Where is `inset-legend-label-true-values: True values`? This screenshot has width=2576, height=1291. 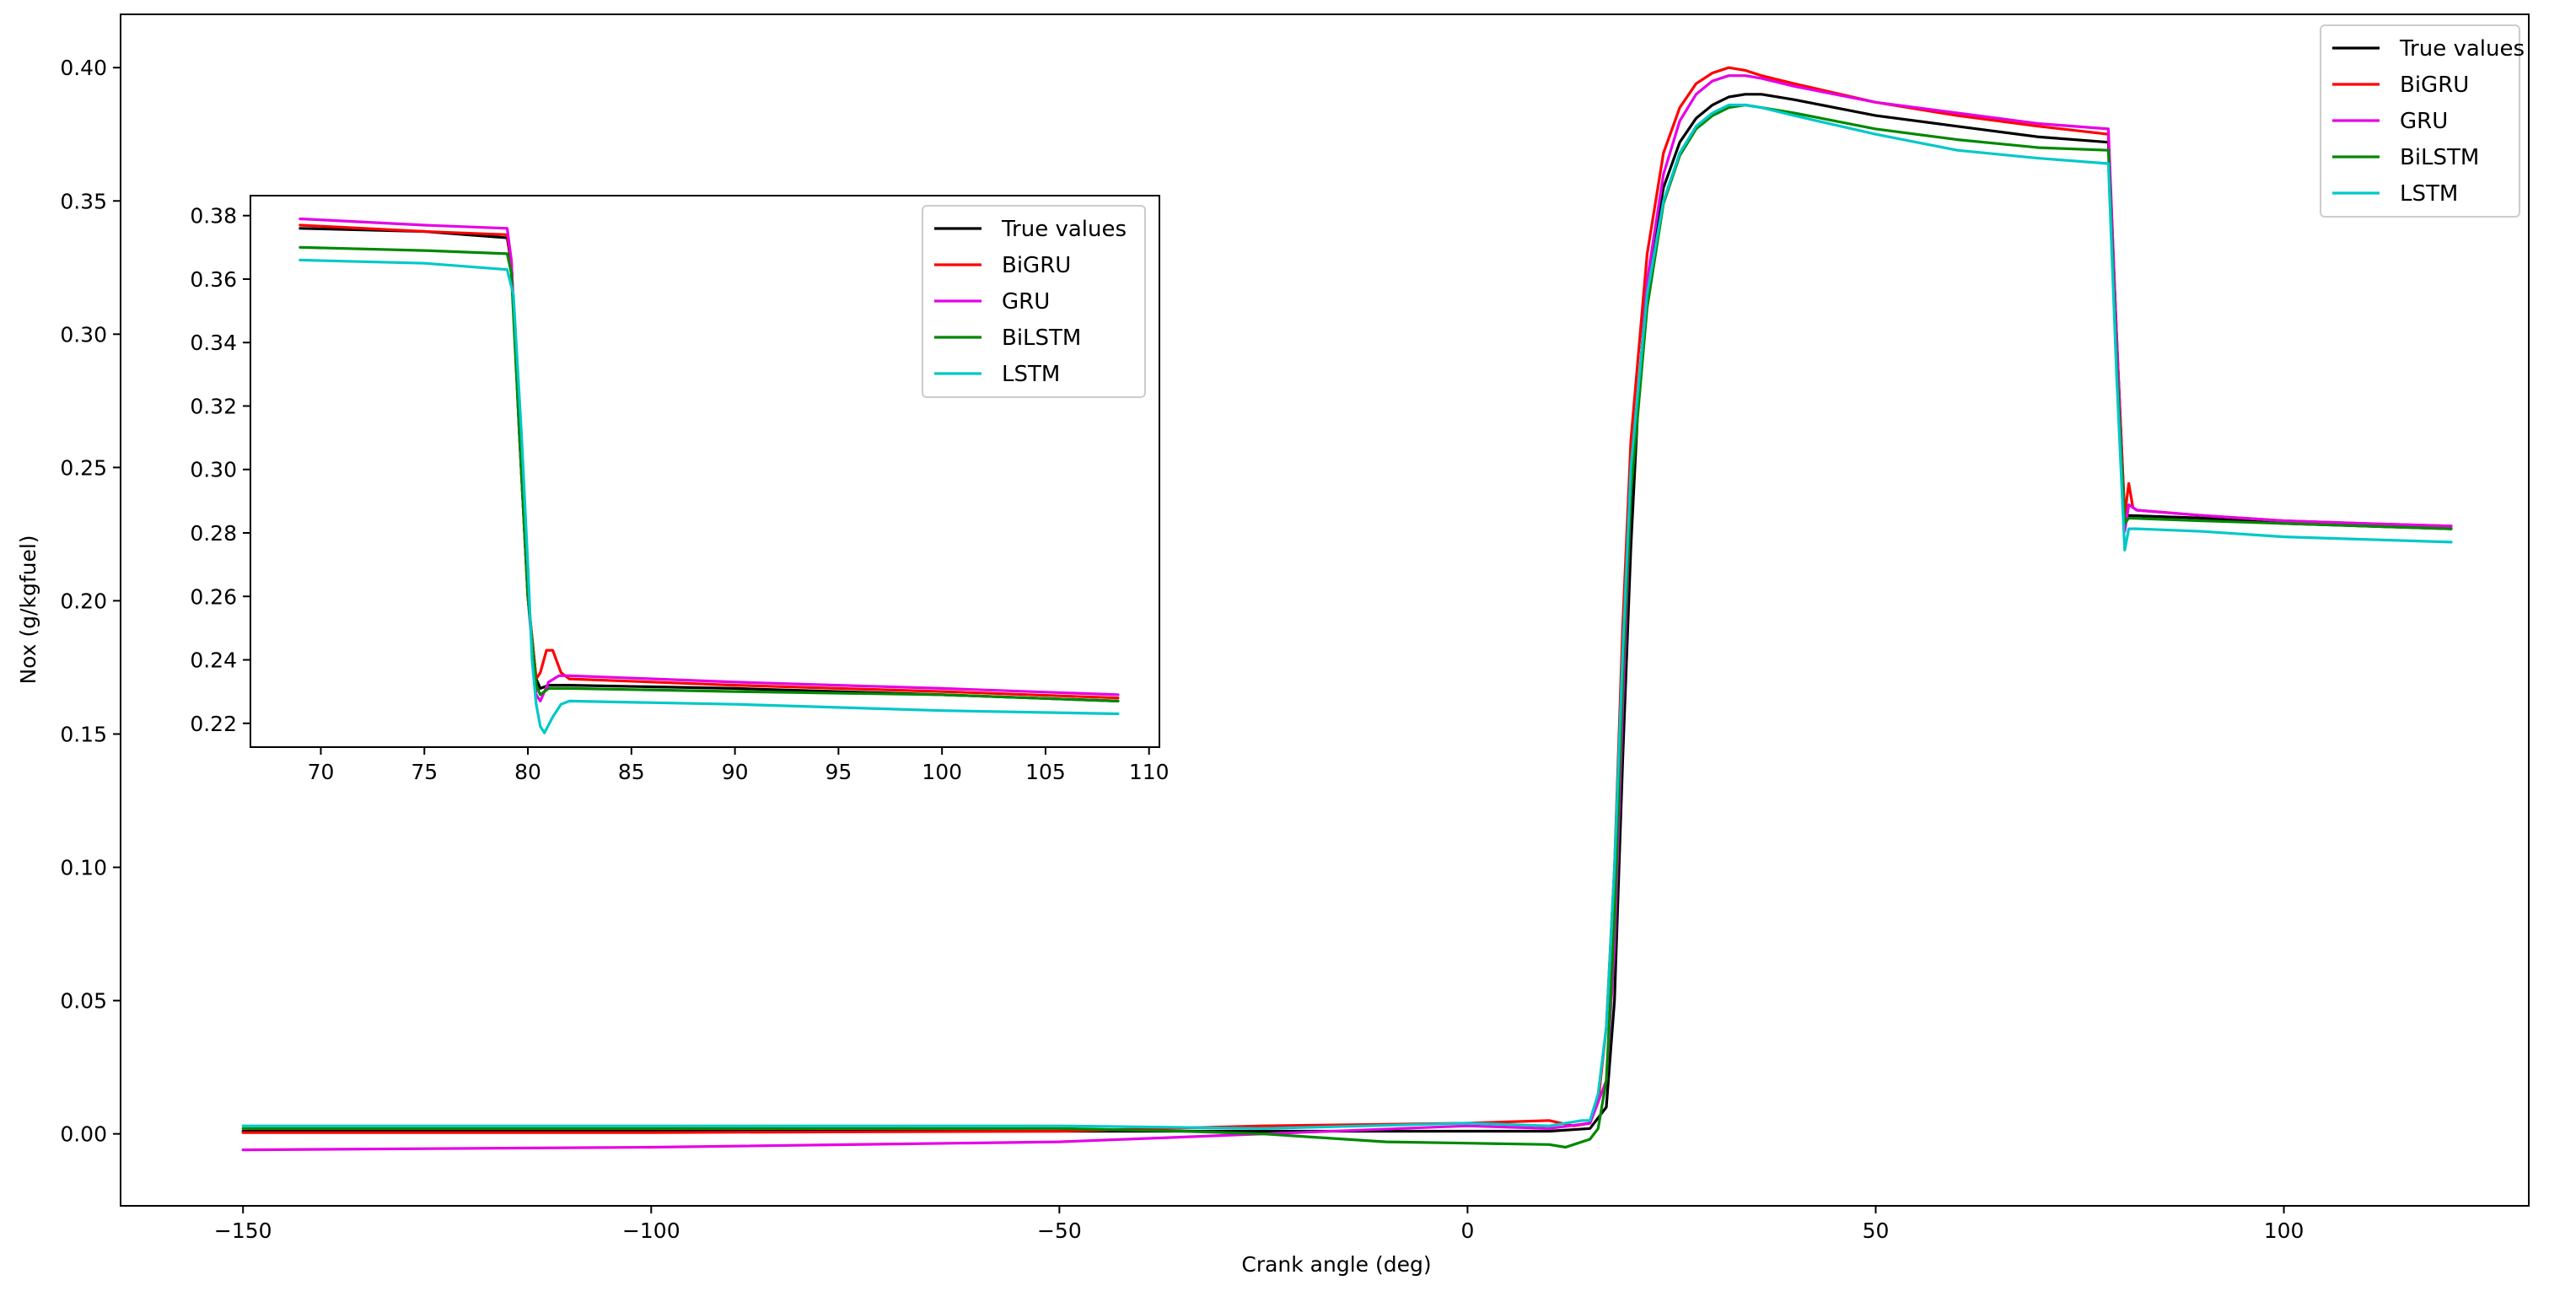
inset-legend-label-true-values: True values is located at coordinates (1064, 229).